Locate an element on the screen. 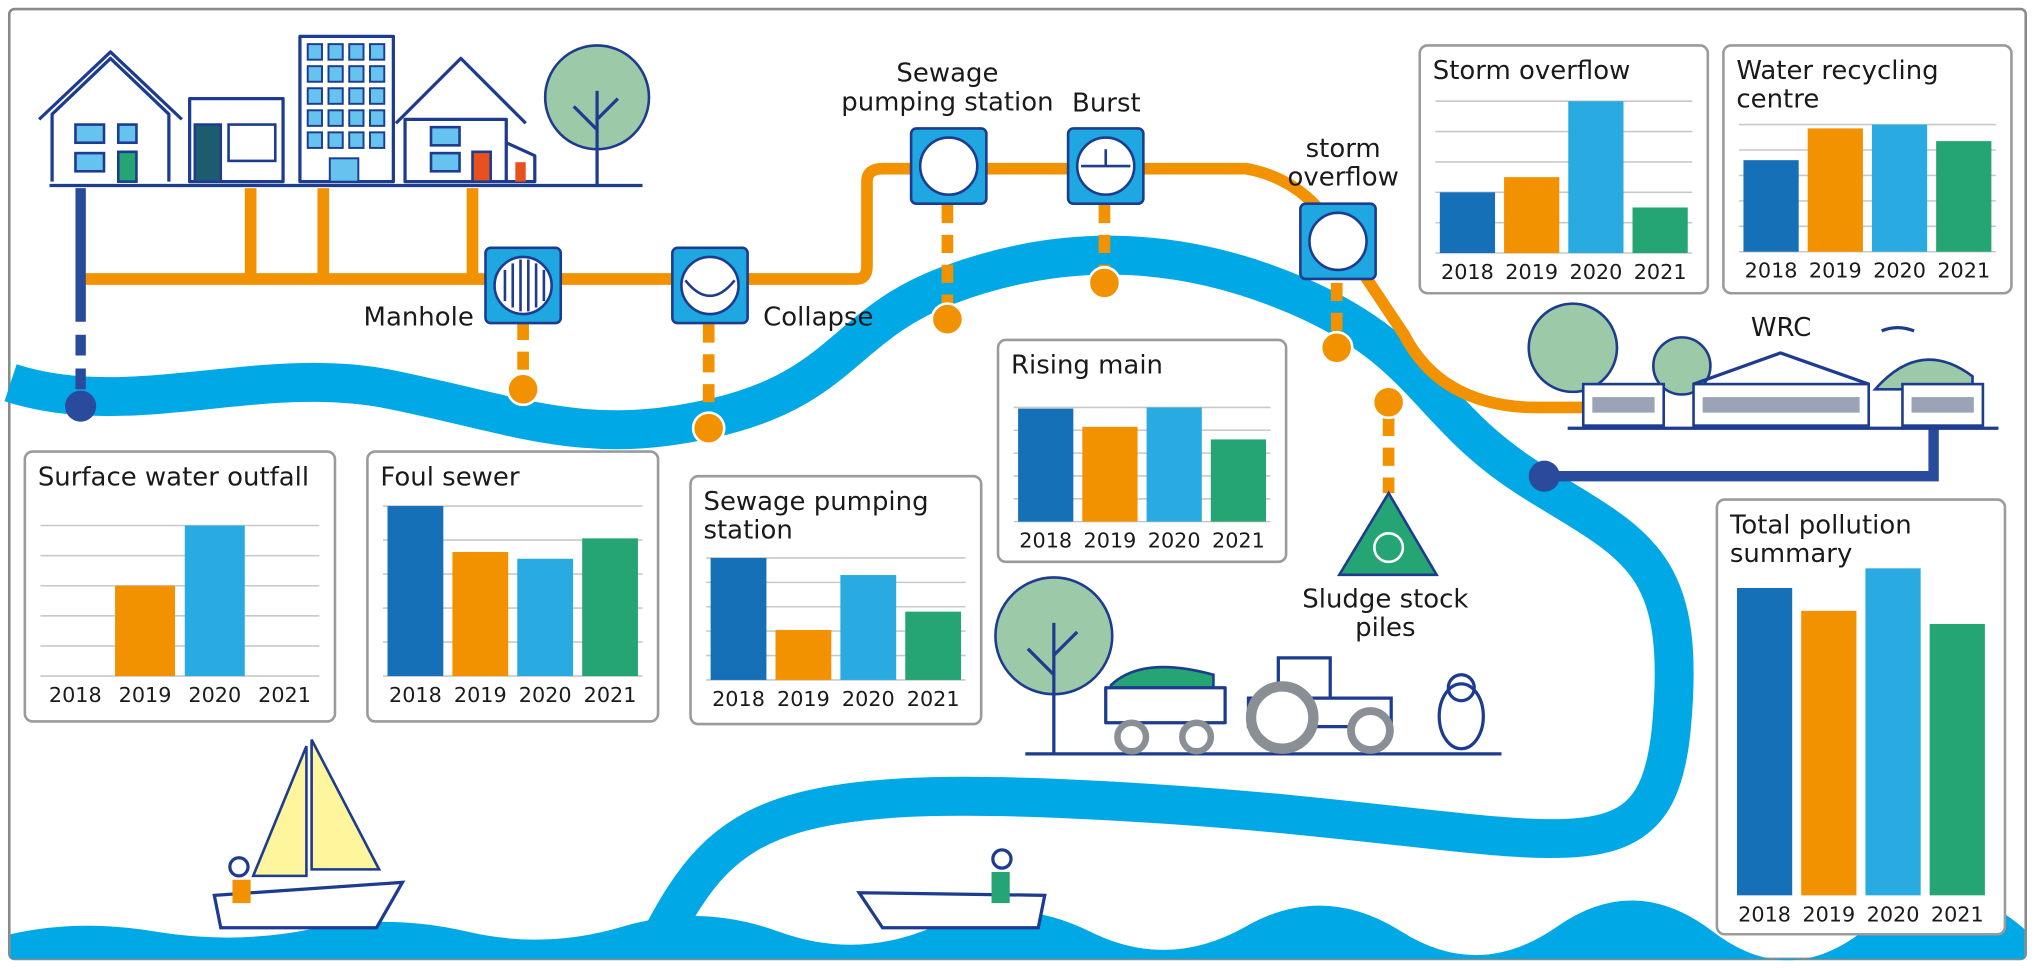 This screenshot has width=2035, height=968. chart-title-box: Rising main is located at coordinates (1087, 365).